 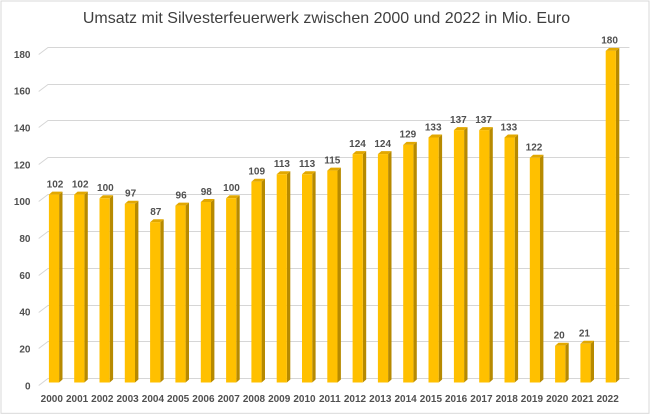 What do you see at coordinates (507, 399) in the screenshot?
I see `svg-text: 2018` at bounding box center [507, 399].